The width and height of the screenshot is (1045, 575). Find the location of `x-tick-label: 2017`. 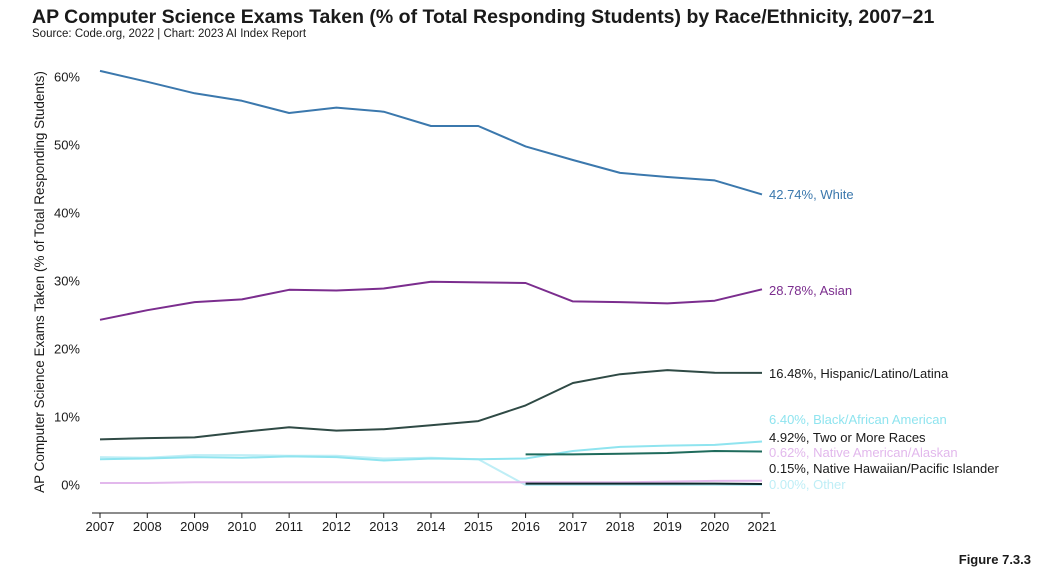

x-tick-label: 2017 is located at coordinates (572, 526).